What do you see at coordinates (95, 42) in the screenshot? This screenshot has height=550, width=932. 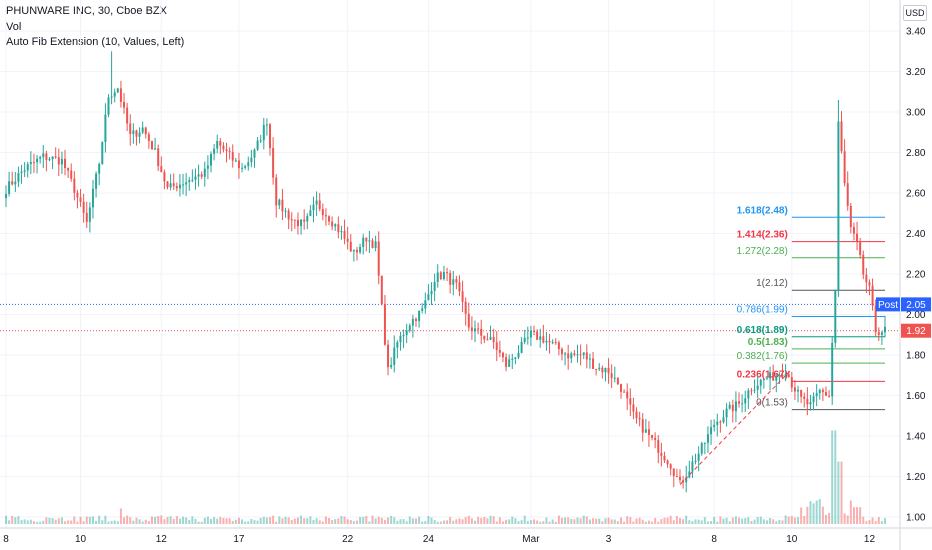 I see `indicator-label: Auto Fib Extension (10, Values, Left)` at bounding box center [95, 42].